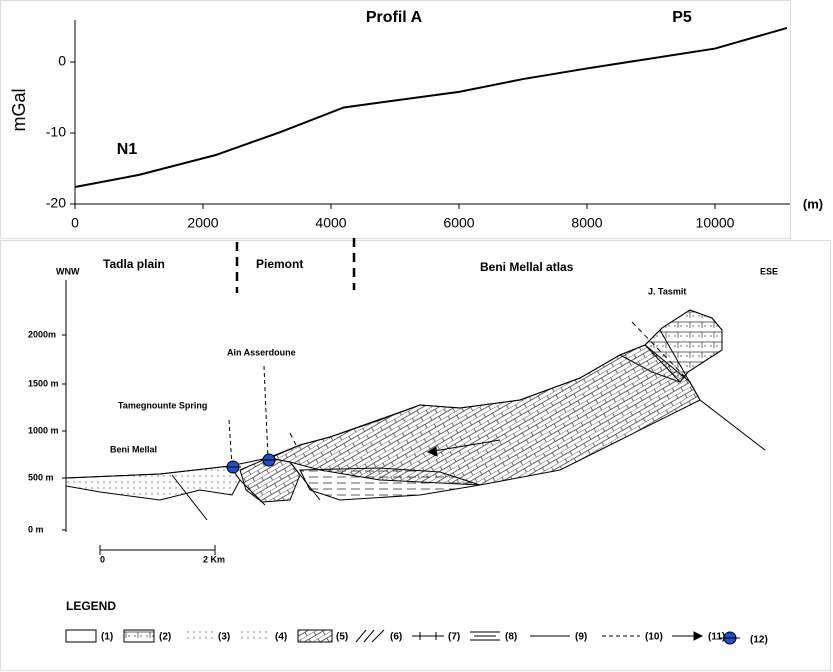  What do you see at coordinates (41, 477) in the screenshot?
I see `elevation-label: 500 m` at bounding box center [41, 477].